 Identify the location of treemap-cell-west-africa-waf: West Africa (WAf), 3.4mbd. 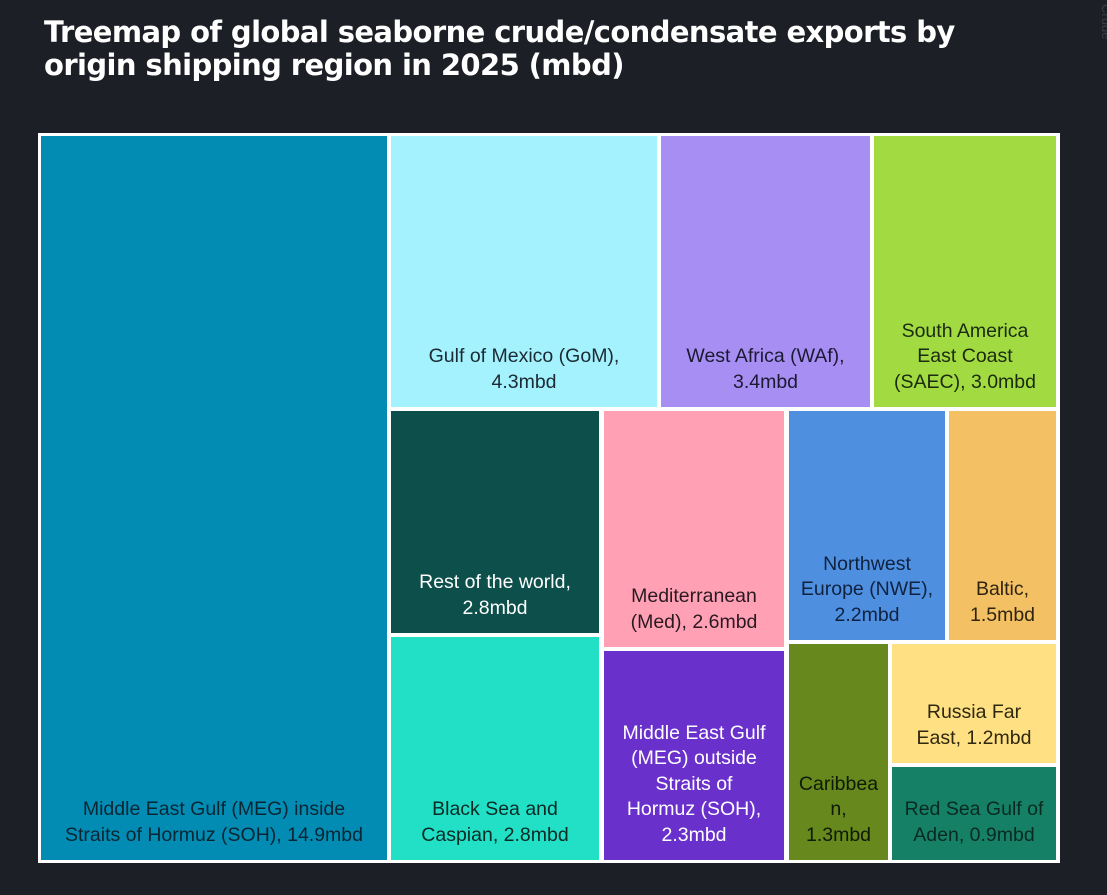
(765, 271).